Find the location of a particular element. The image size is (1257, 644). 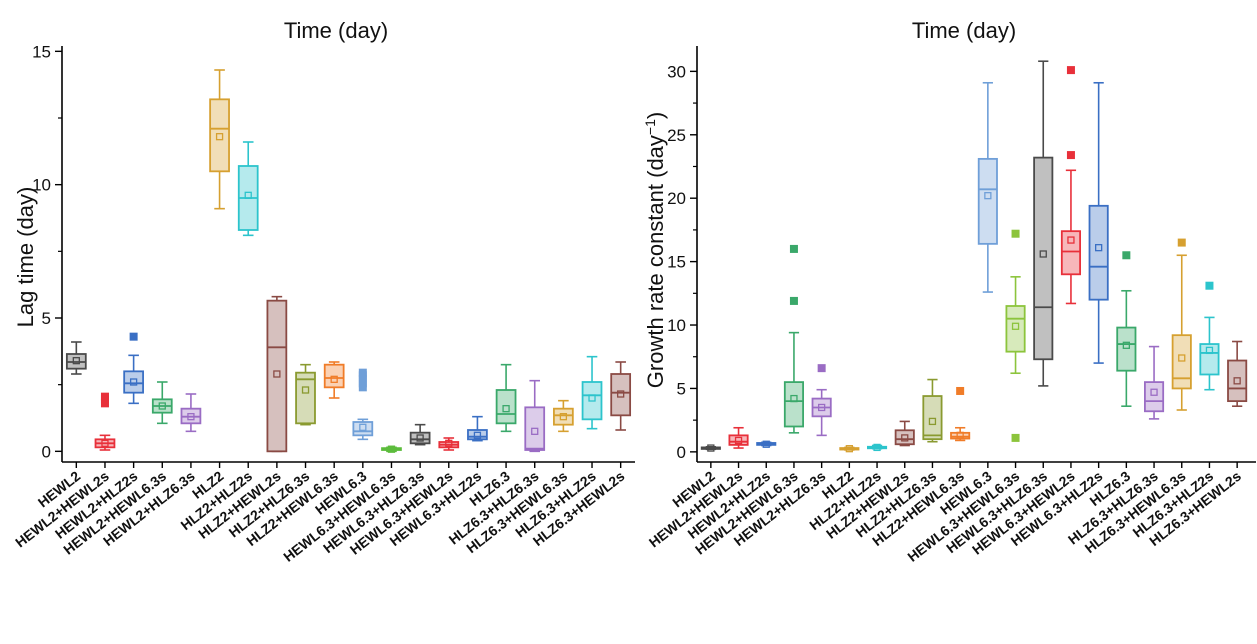

lag-time-y-tick-label: 0 is located at coordinates (46, 451).